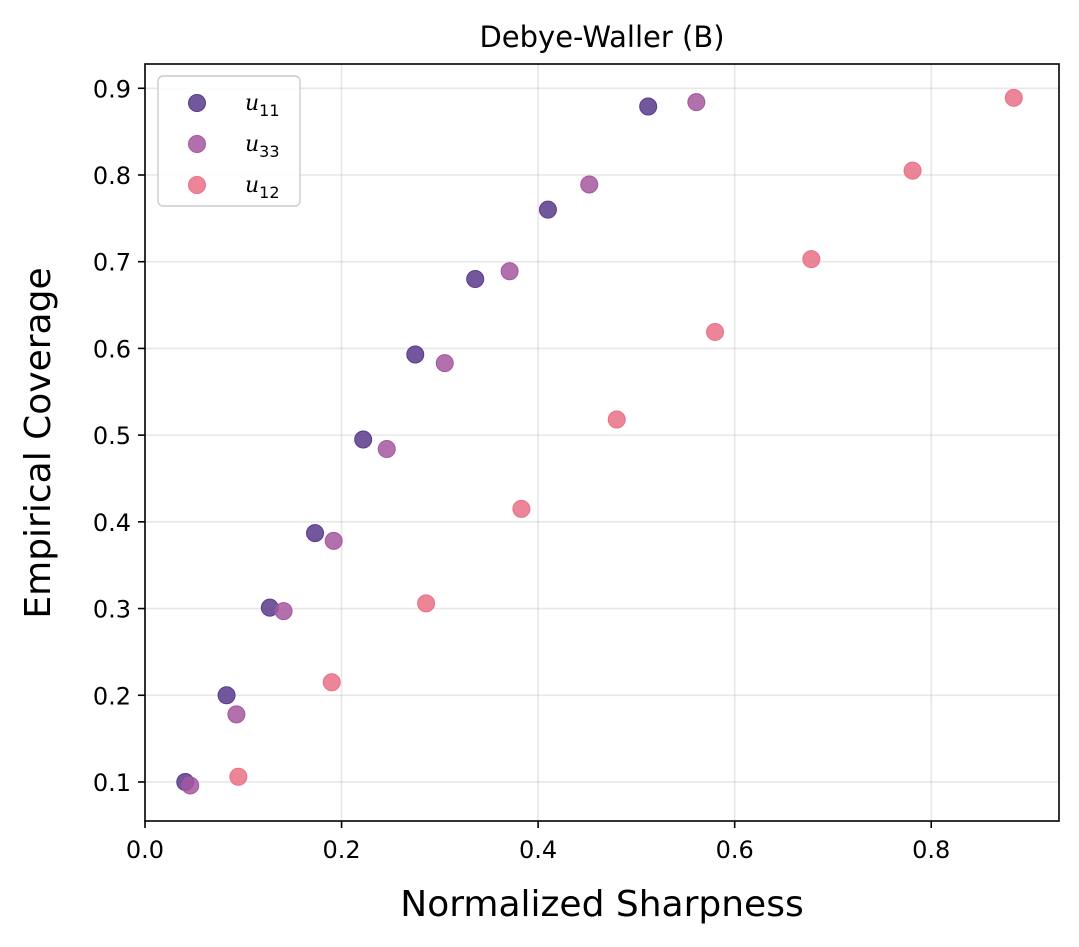  What do you see at coordinates (601, 37) in the screenshot?
I see `chart-title: Debye-Waller (B)` at bounding box center [601, 37].